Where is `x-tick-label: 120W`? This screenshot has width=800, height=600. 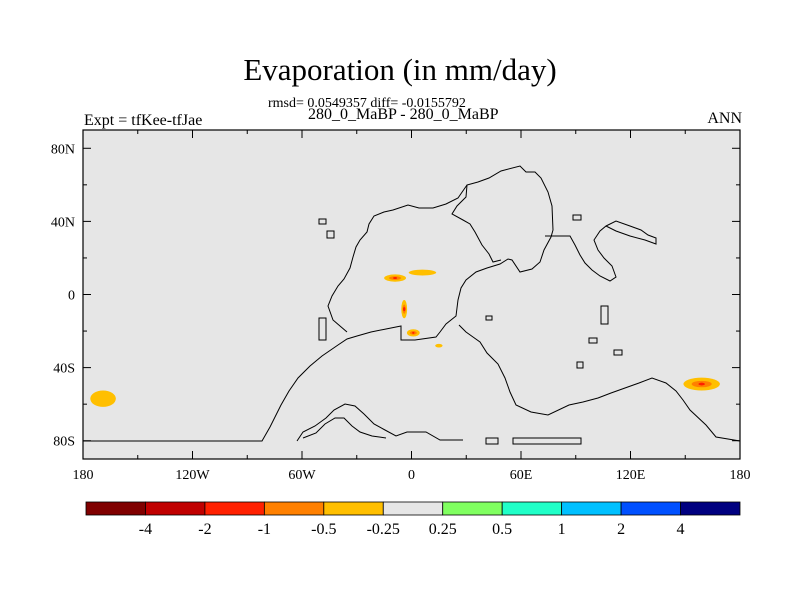
x-tick-label: 120W is located at coordinates (192, 475).